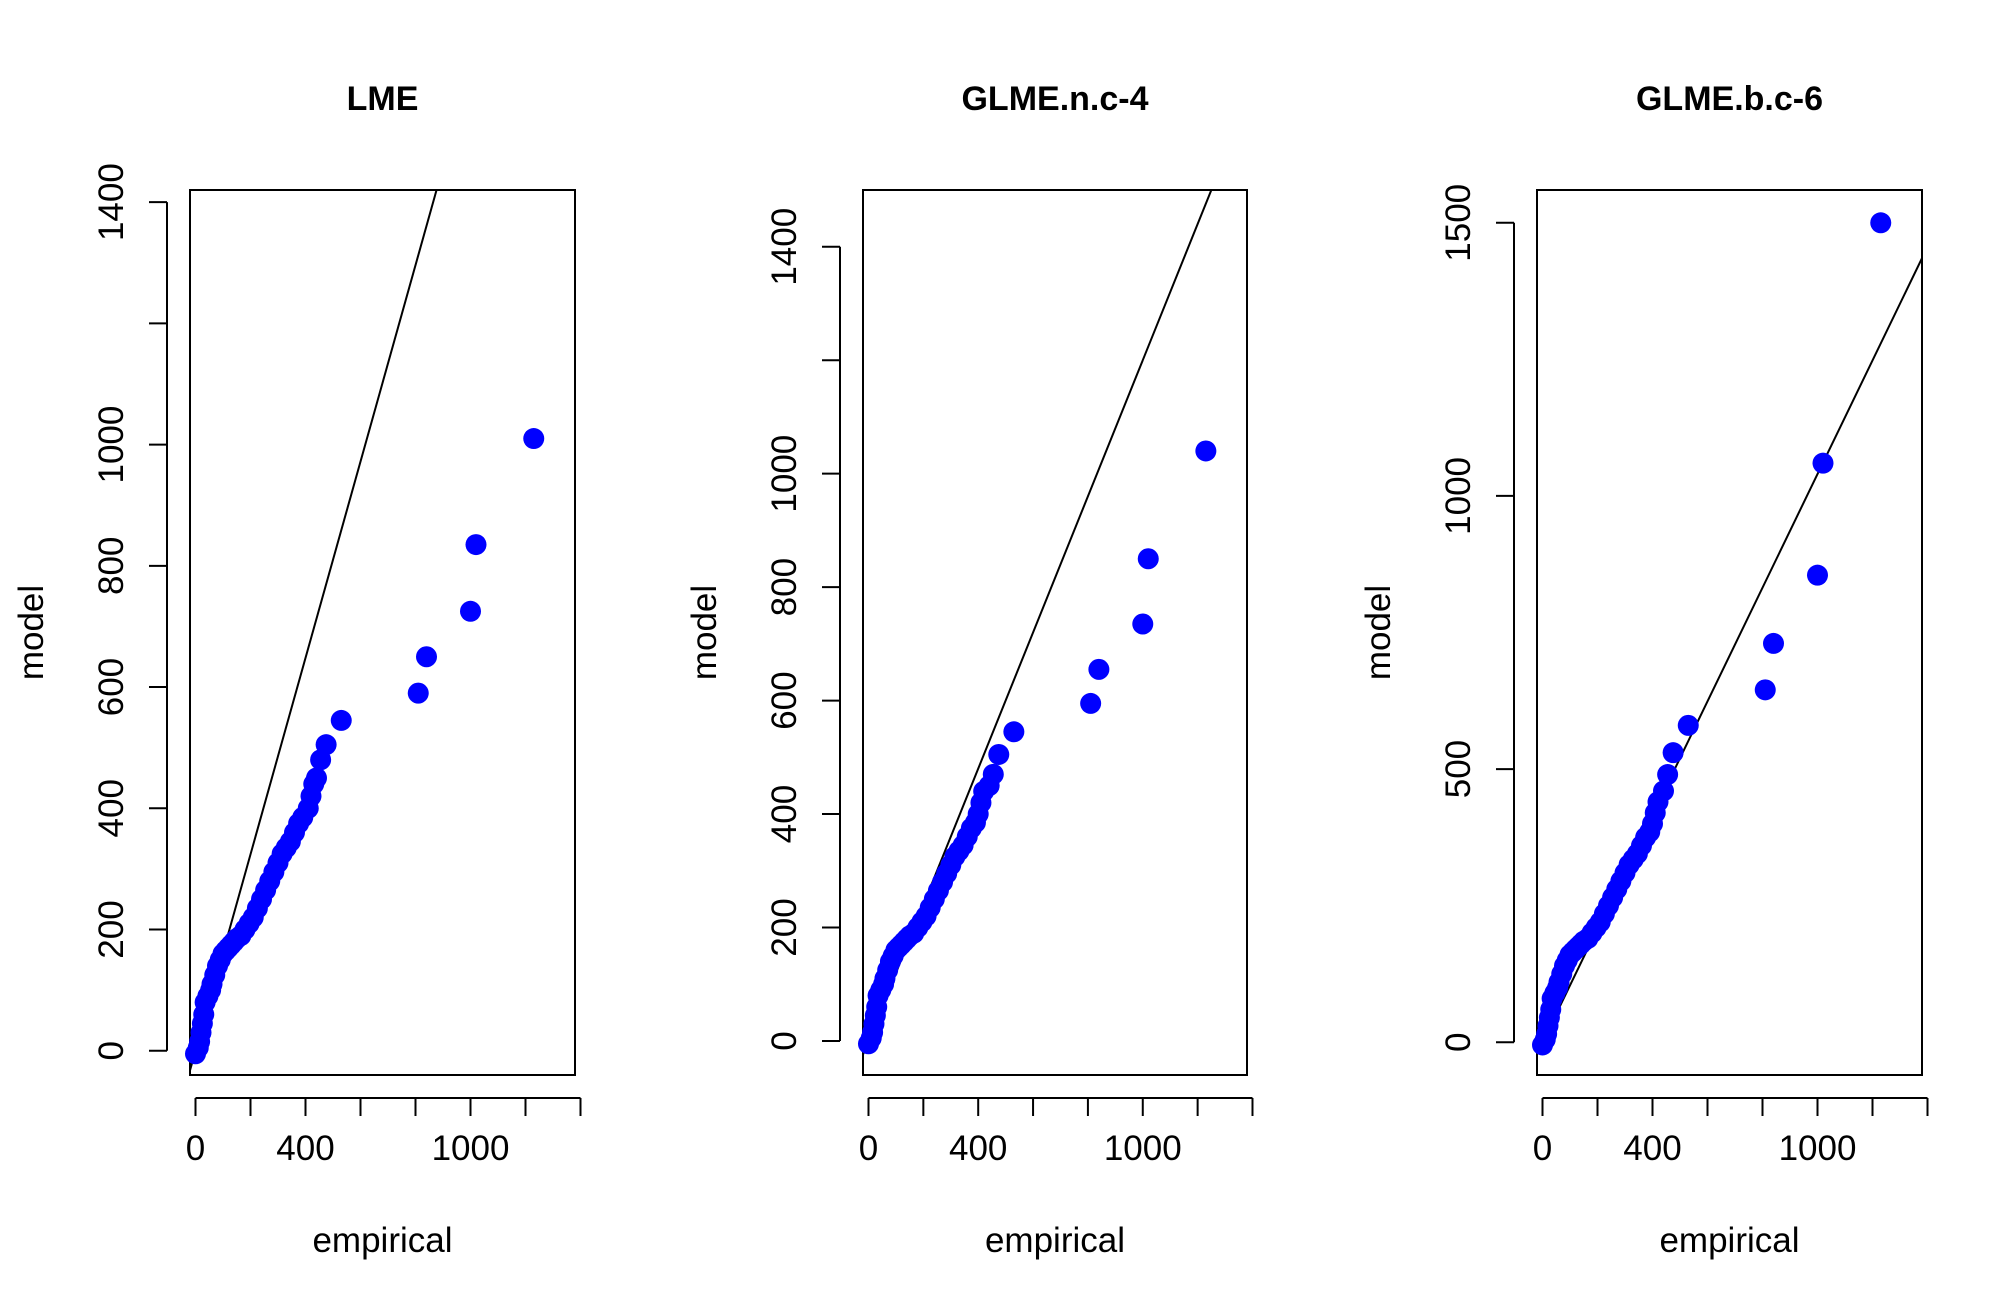  I want to click on chart-title: GLME.b.c-6, so click(1729, 99).